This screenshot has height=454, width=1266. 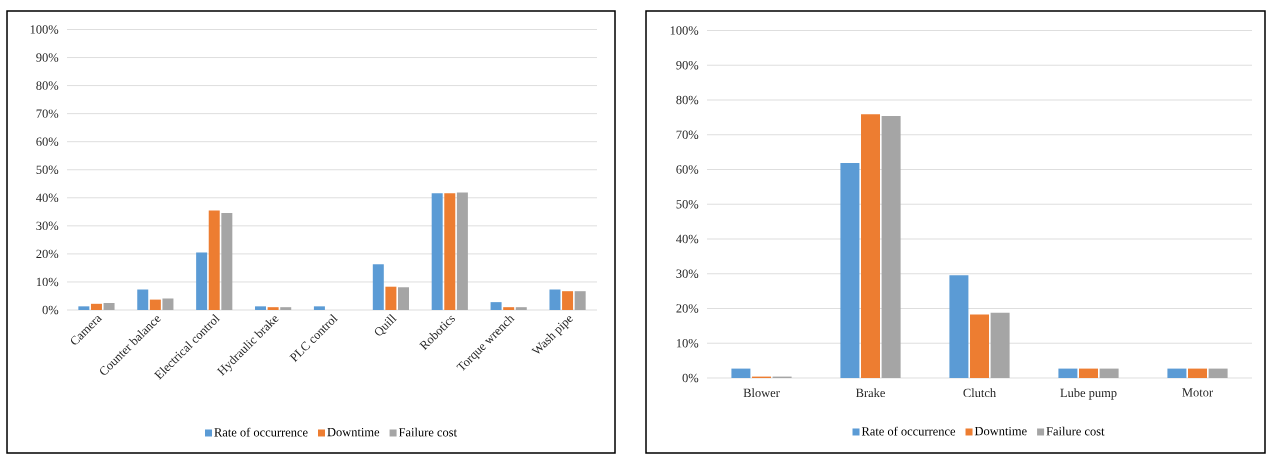 What do you see at coordinates (979, 393) in the screenshot?
I see `x-tick-label: Clutch` at bounding box center [979, 393].